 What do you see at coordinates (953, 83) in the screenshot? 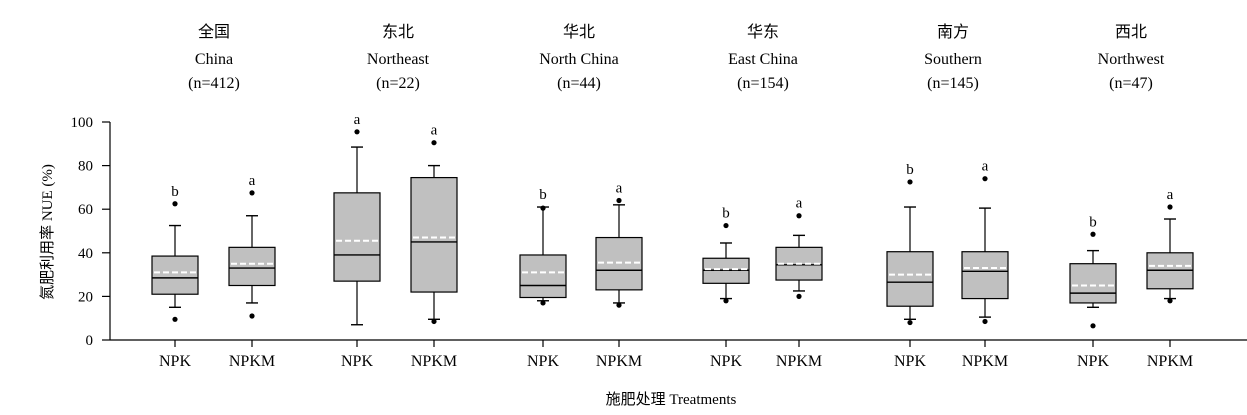
I see `group-sample-size: (n=145)` at bounding box center [953, 83].